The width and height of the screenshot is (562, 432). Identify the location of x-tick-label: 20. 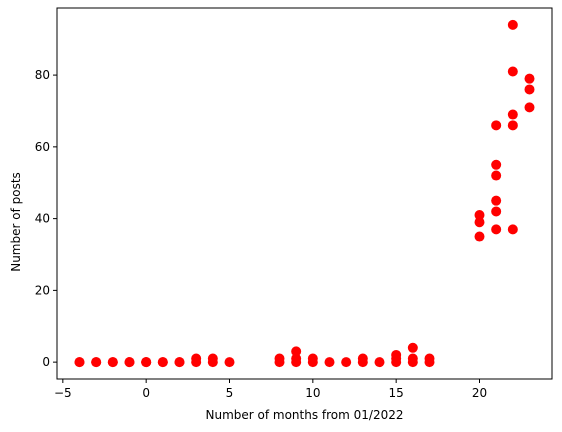
(479, 393).